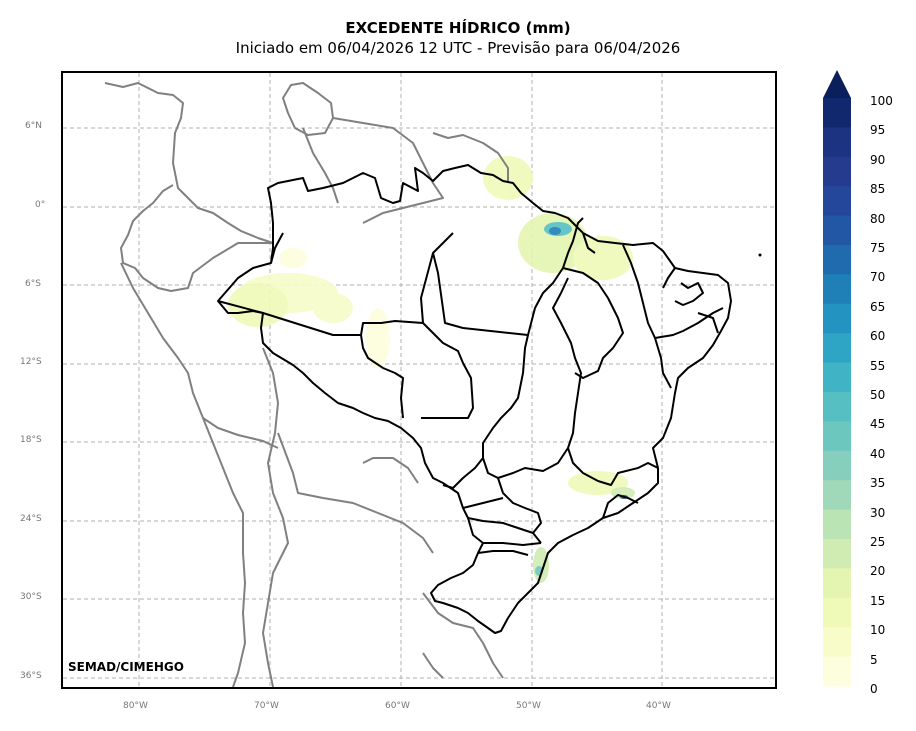 This screenshot has height=731, width=916. I want to click on lon-label: 40°W, so click(658, 706).